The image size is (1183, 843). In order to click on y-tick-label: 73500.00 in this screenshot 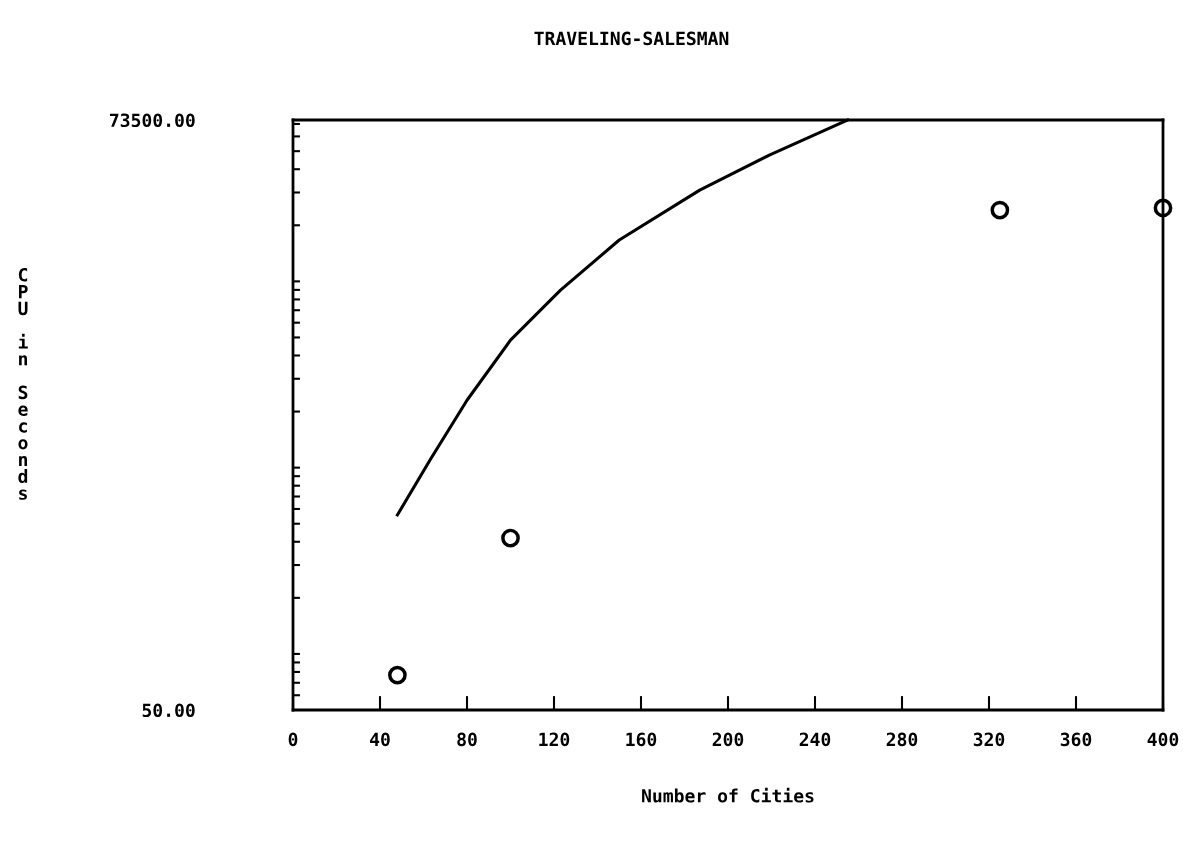, I will do `click(152, 120)`.